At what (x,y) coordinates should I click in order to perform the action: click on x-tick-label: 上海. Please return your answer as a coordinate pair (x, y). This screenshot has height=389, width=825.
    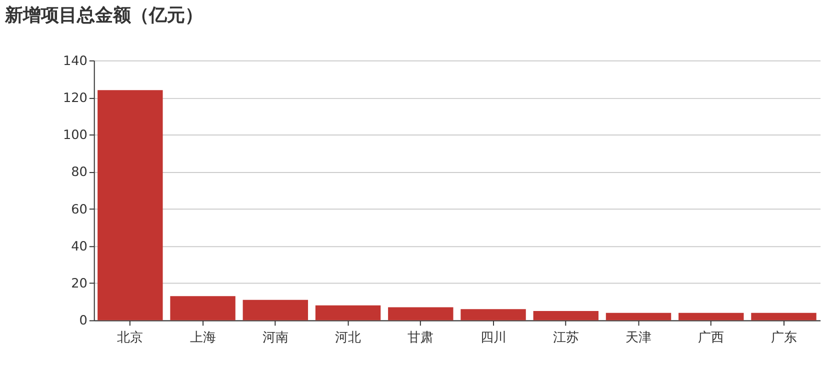
    Looking at the image, I should click on (203, 338).